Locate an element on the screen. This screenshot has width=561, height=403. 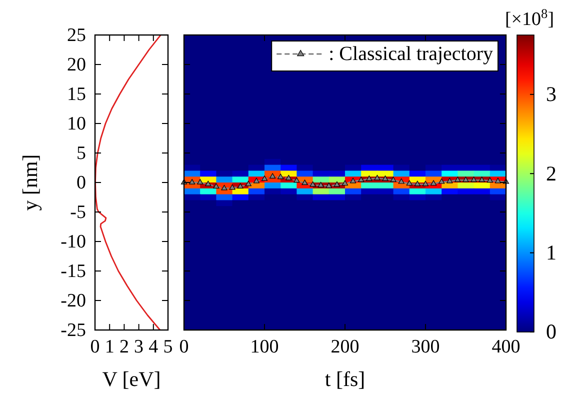
x-tick-label: 300 is located at coordinates (425, 347).